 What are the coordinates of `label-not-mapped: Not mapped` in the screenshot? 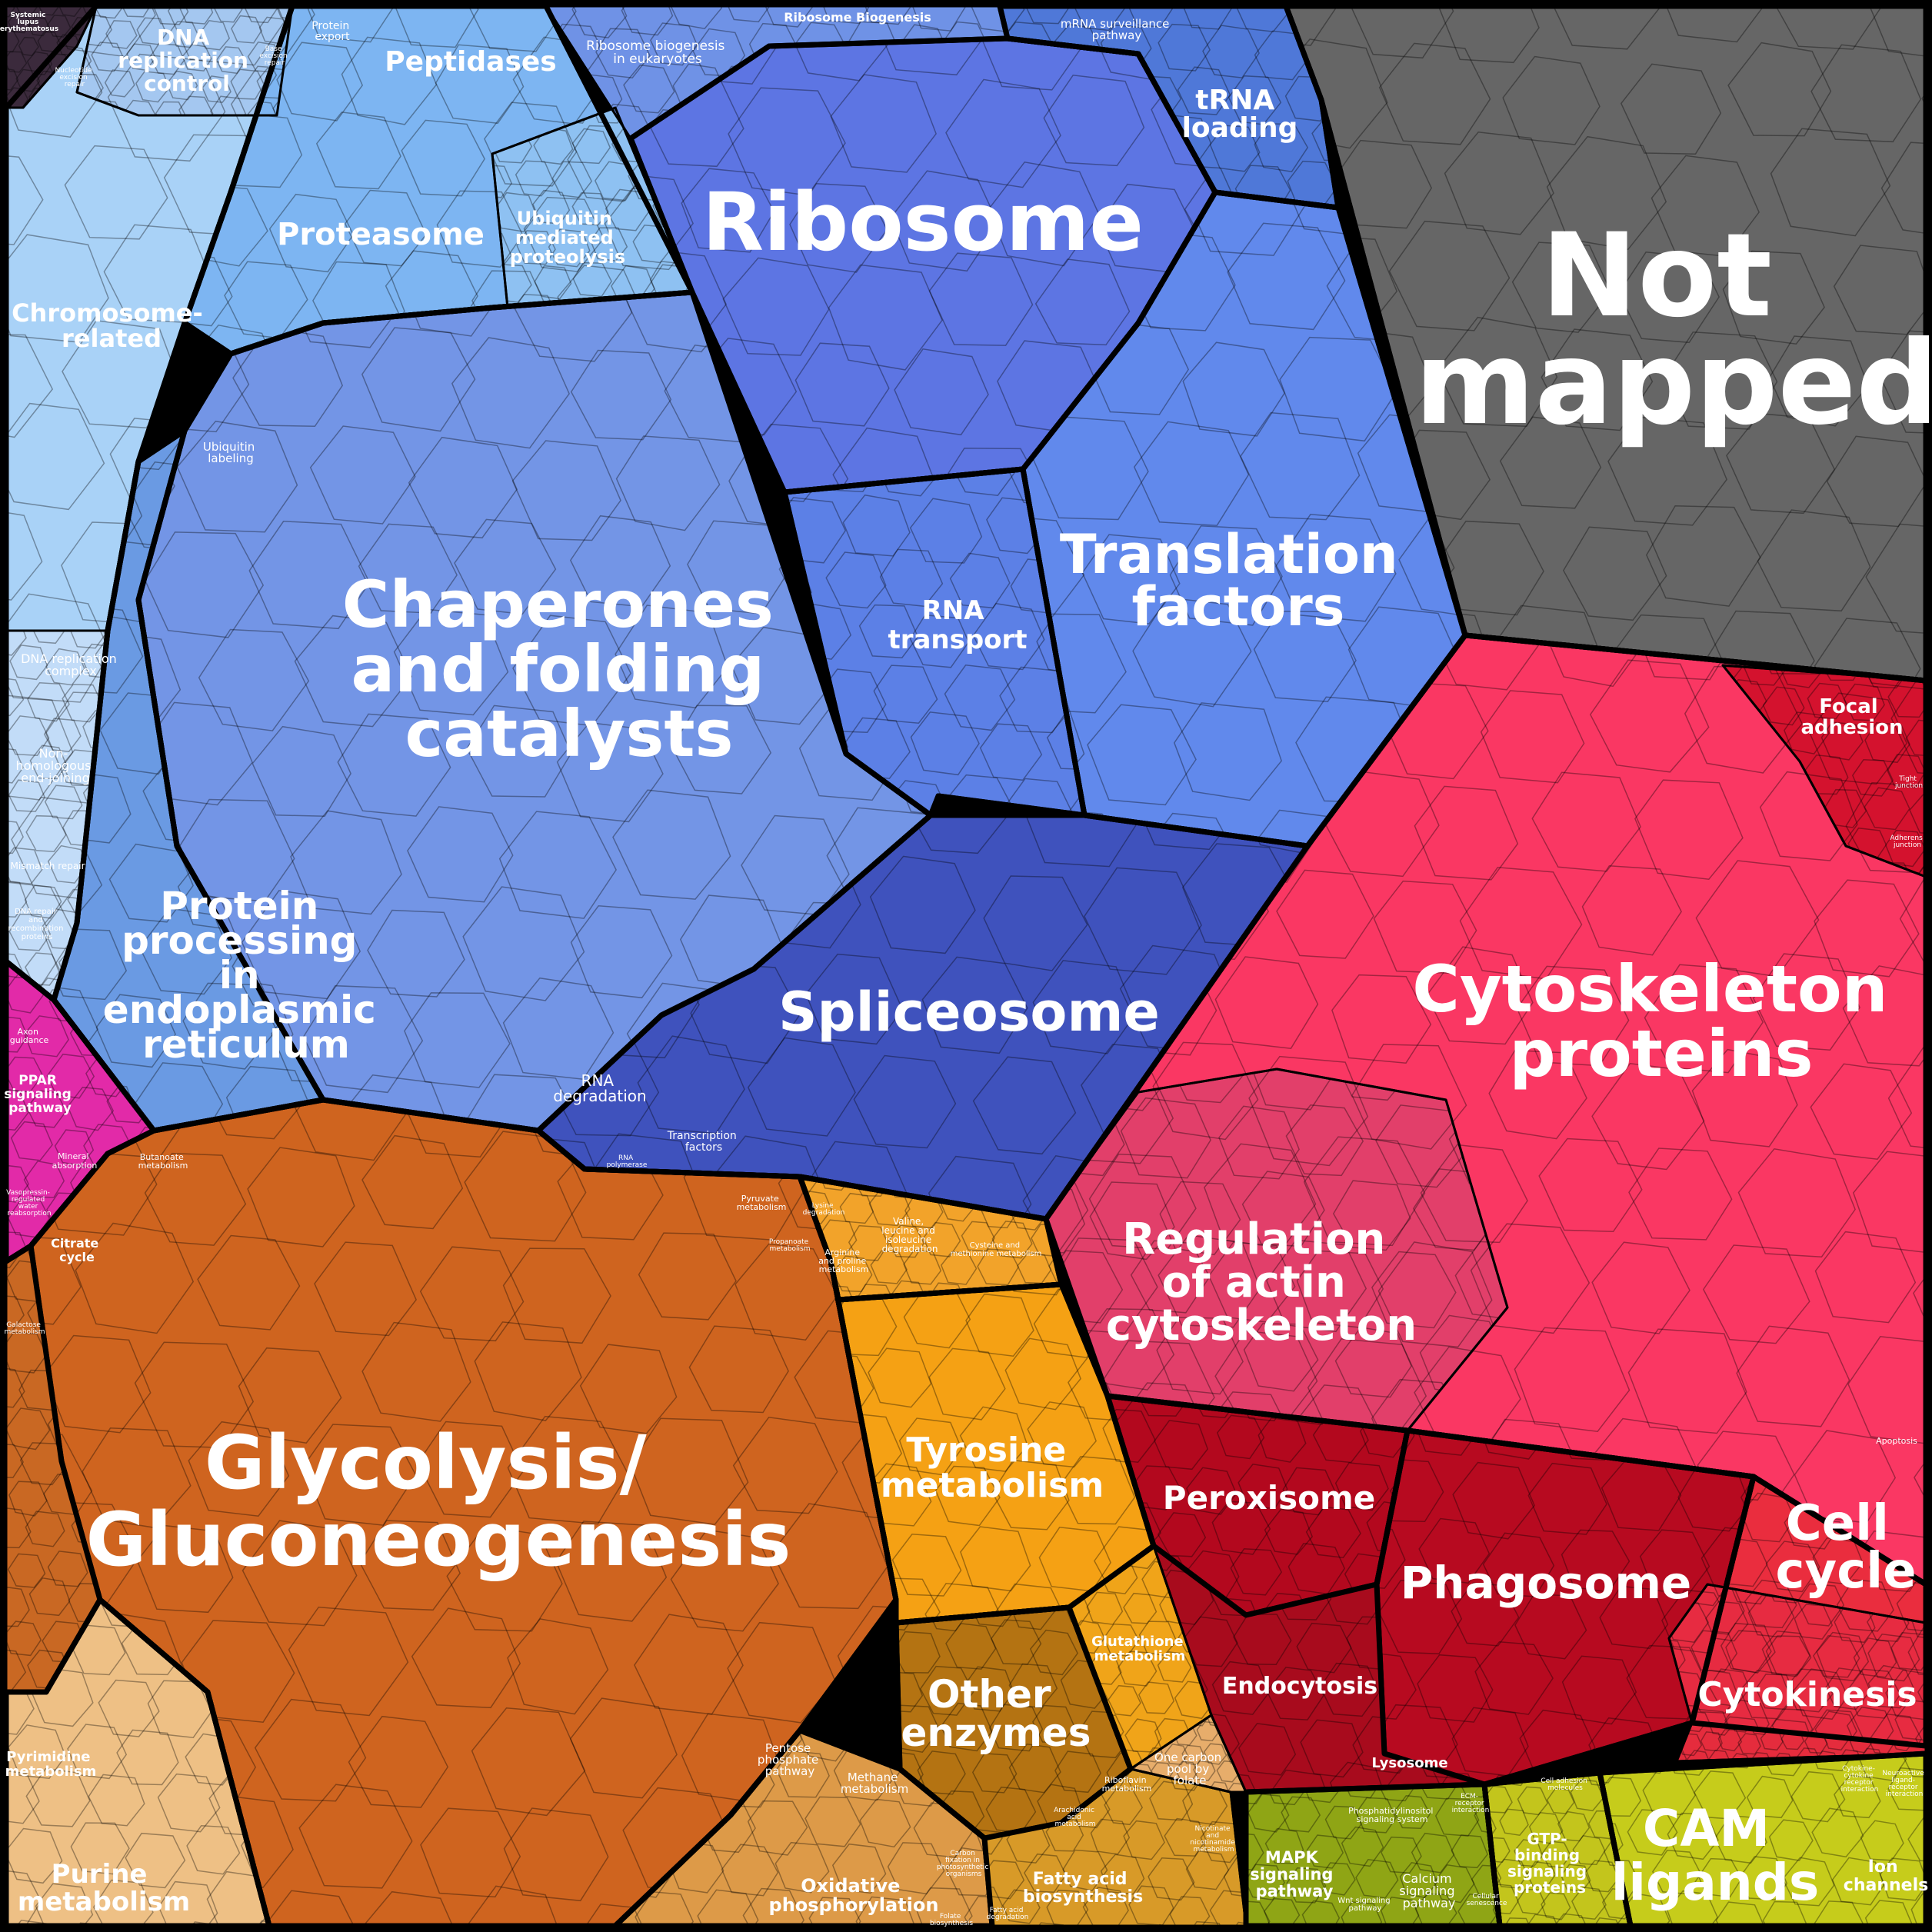 It's located at (1673, 330).